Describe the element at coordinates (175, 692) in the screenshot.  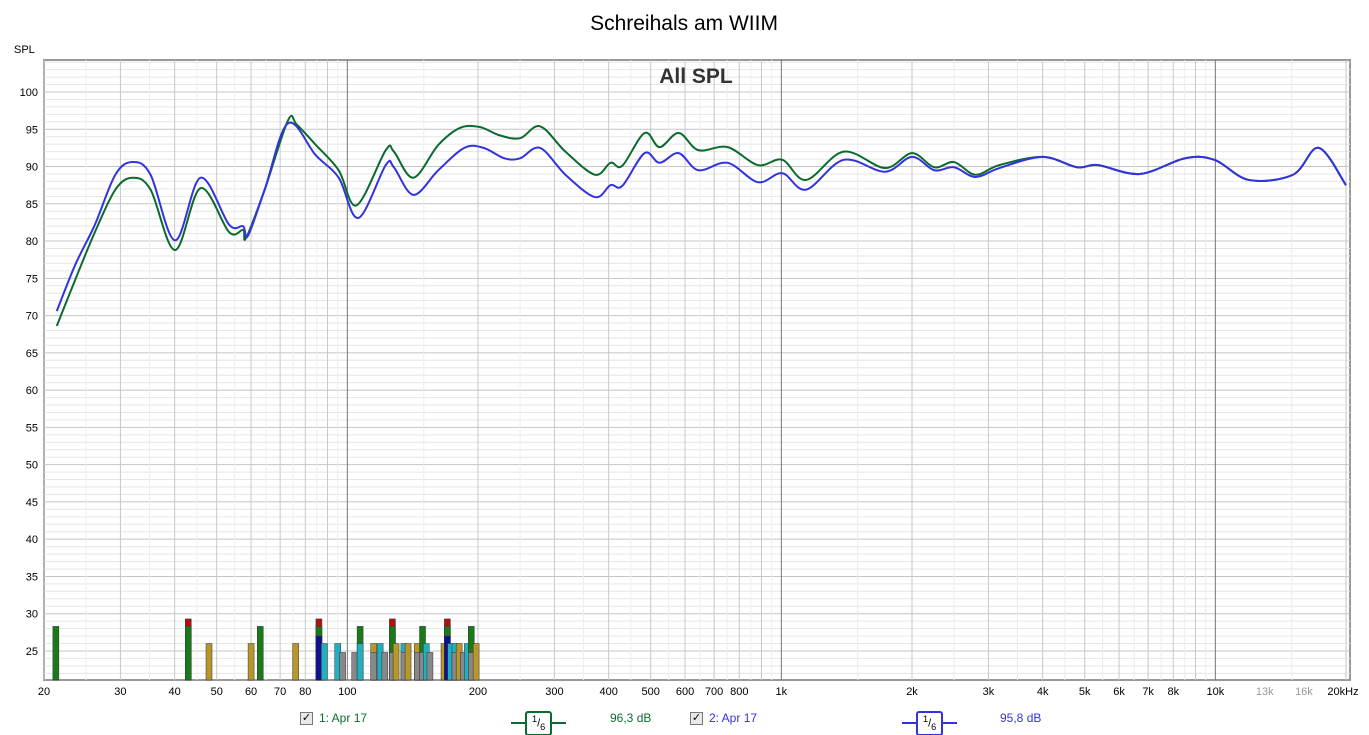
I see `x-tick-label: 40` at that location.